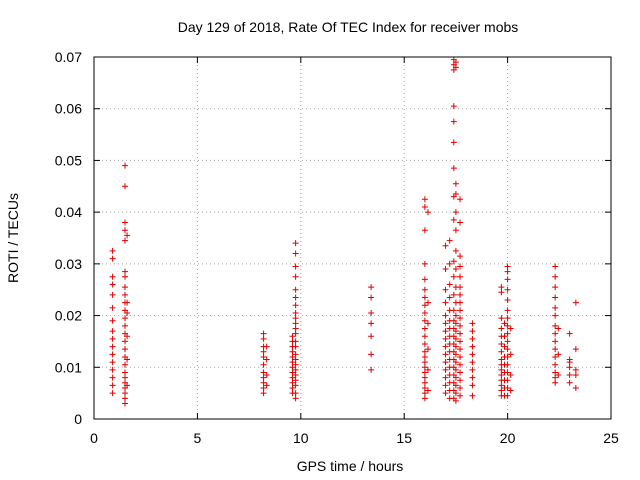  What do you see at coordinates (198, 438) in the screenshot?
I see `x-tick-label: 5` at bounding box center [198, 438].